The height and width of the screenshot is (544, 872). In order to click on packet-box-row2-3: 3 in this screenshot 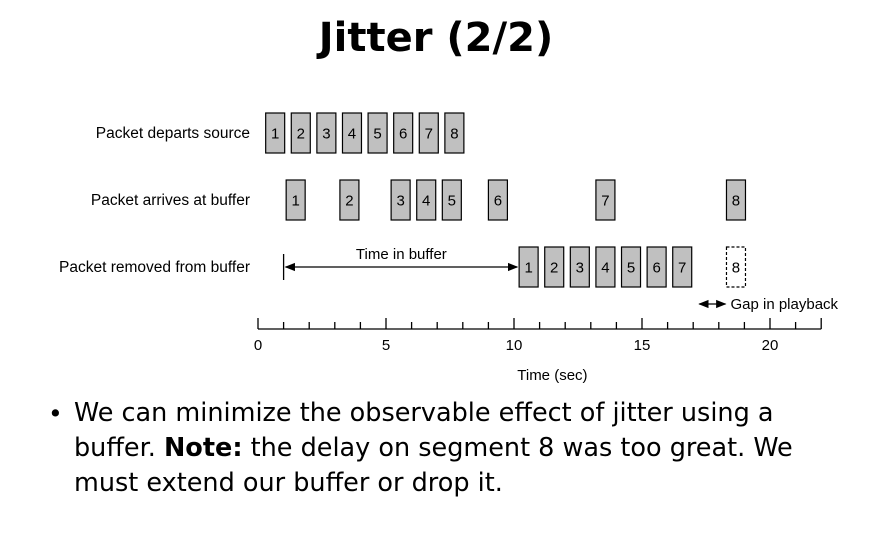, I will do `click(400, 200)`.